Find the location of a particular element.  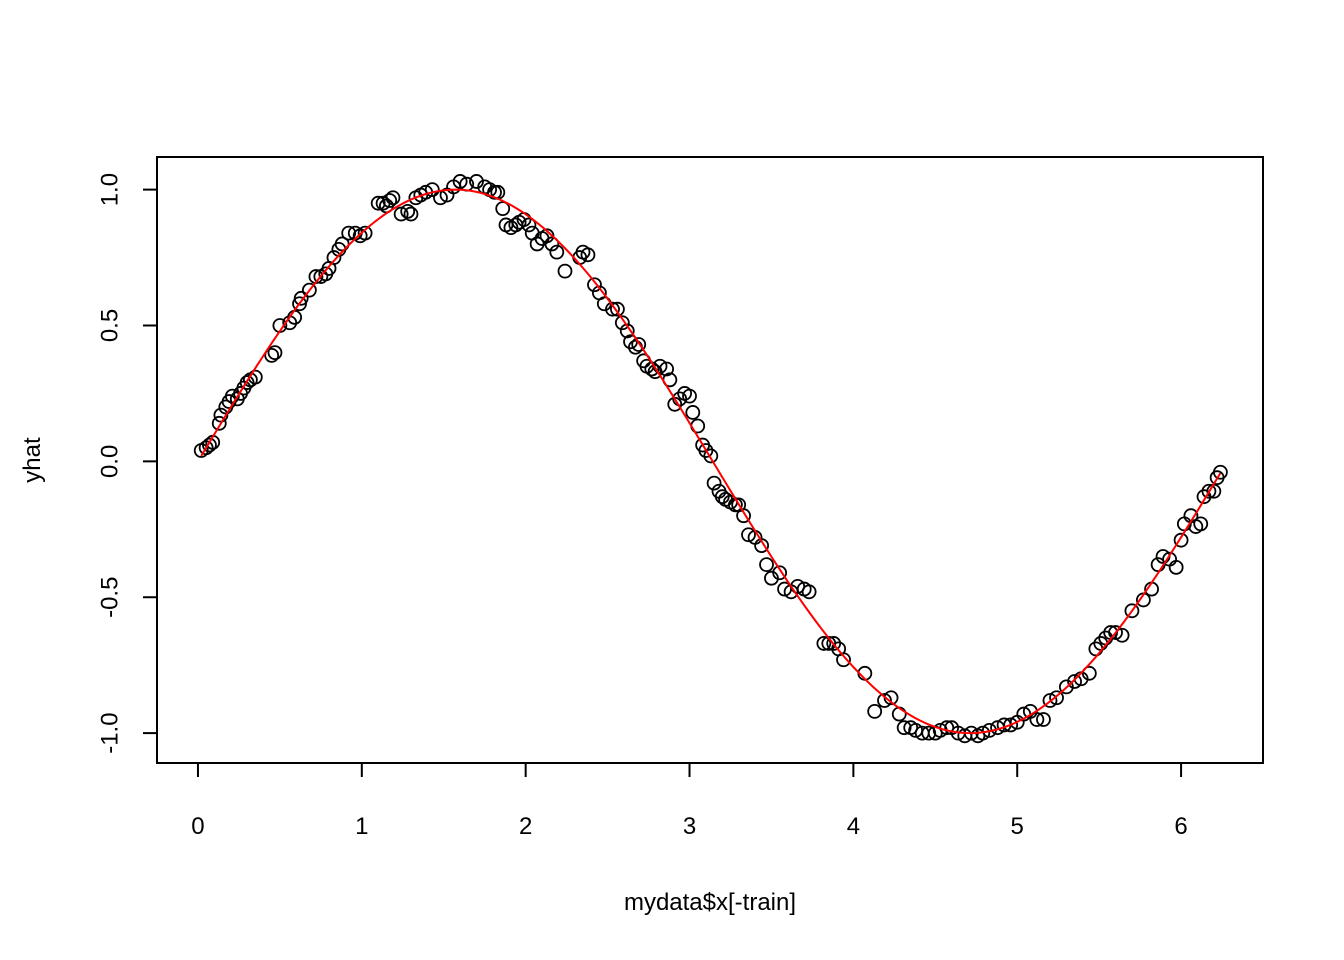

y-tick-label: 1.0 is located at coordinates (110, 189).